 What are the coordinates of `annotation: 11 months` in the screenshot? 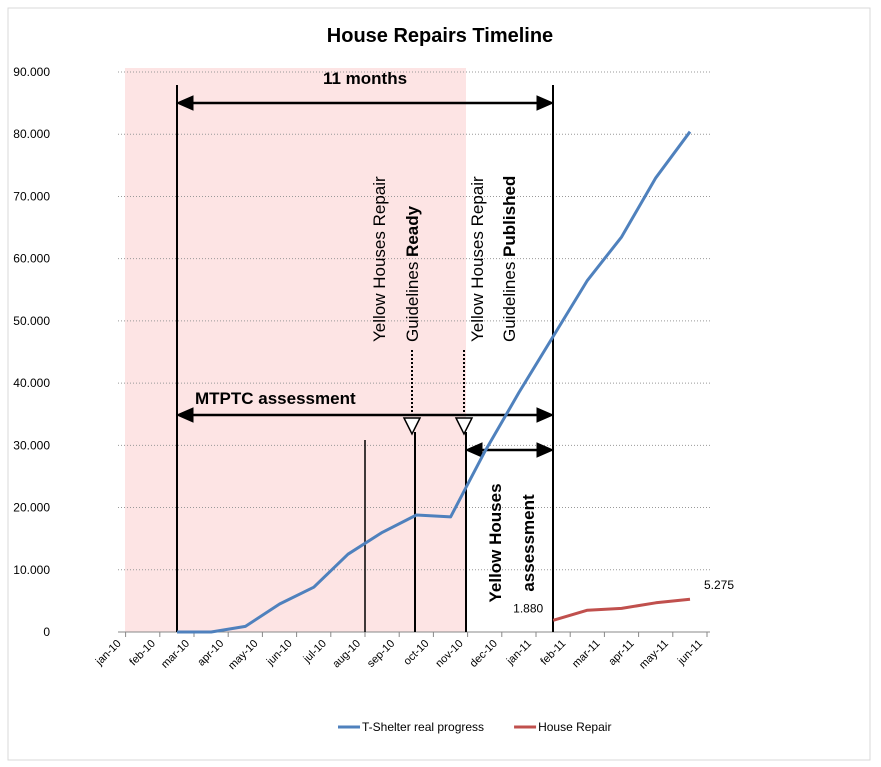 It's located at (365, 78).